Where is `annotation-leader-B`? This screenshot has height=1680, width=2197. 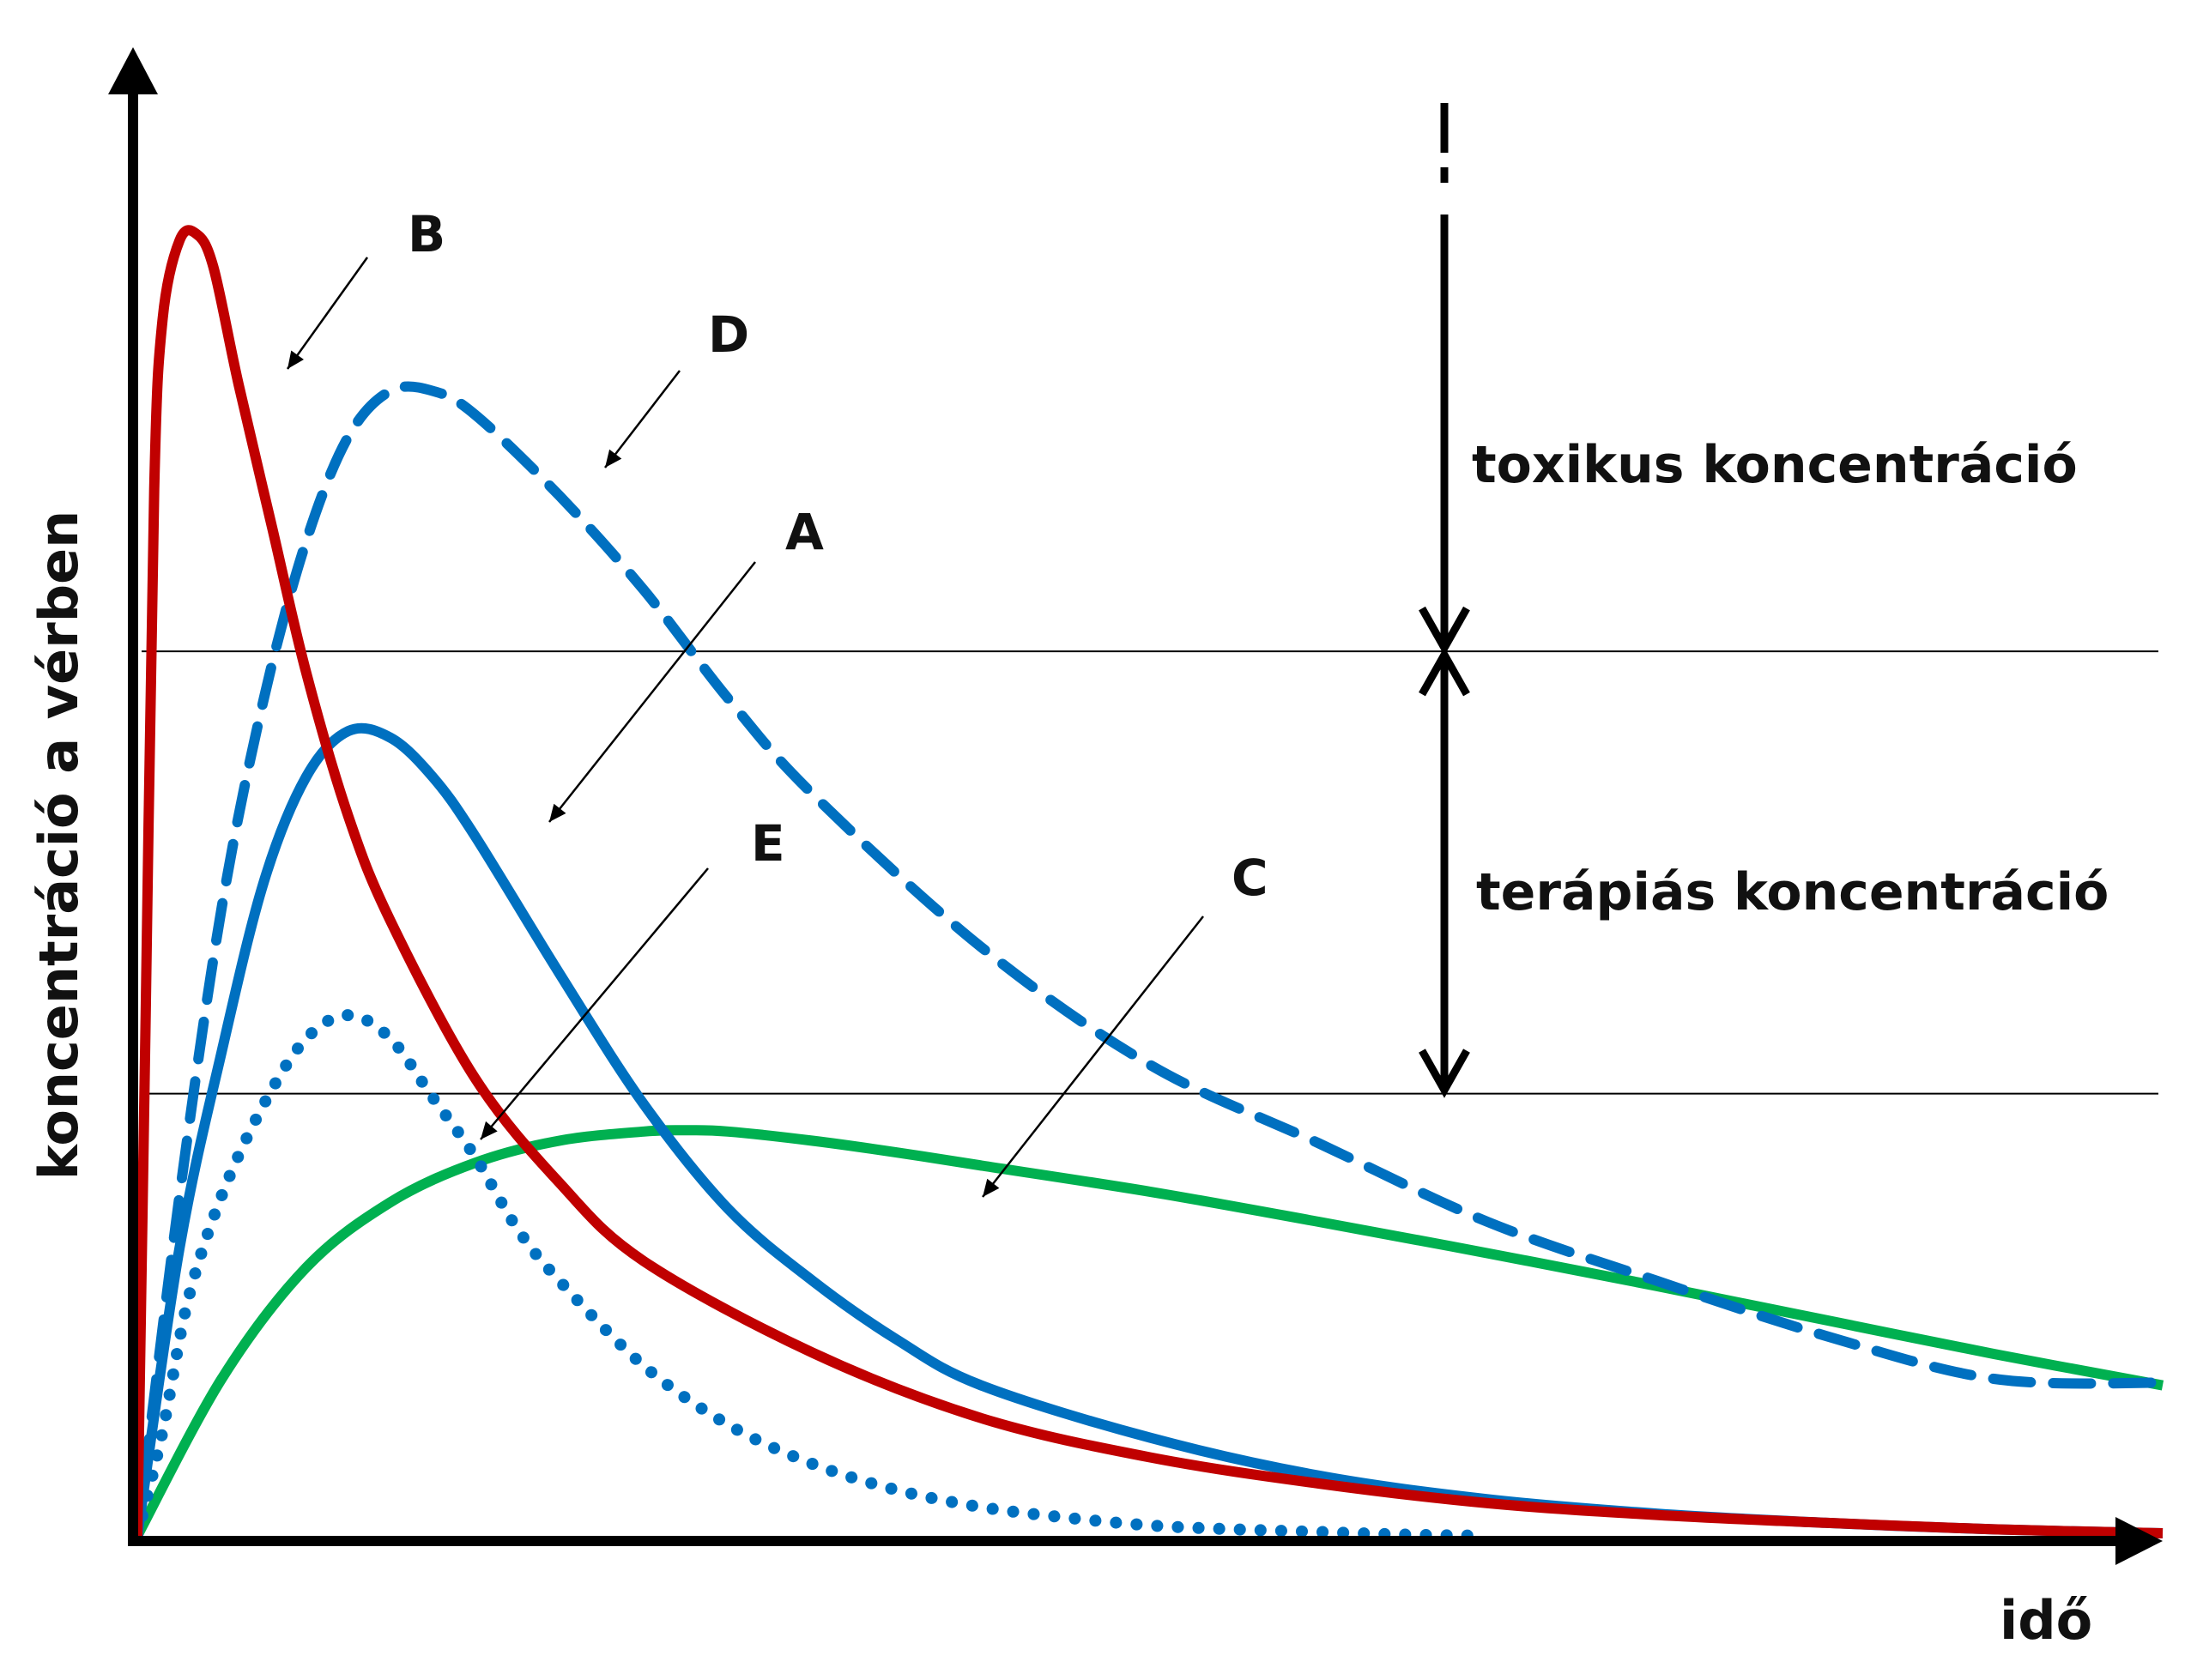
annotation-leader-B is located at coordinates (327, 313).